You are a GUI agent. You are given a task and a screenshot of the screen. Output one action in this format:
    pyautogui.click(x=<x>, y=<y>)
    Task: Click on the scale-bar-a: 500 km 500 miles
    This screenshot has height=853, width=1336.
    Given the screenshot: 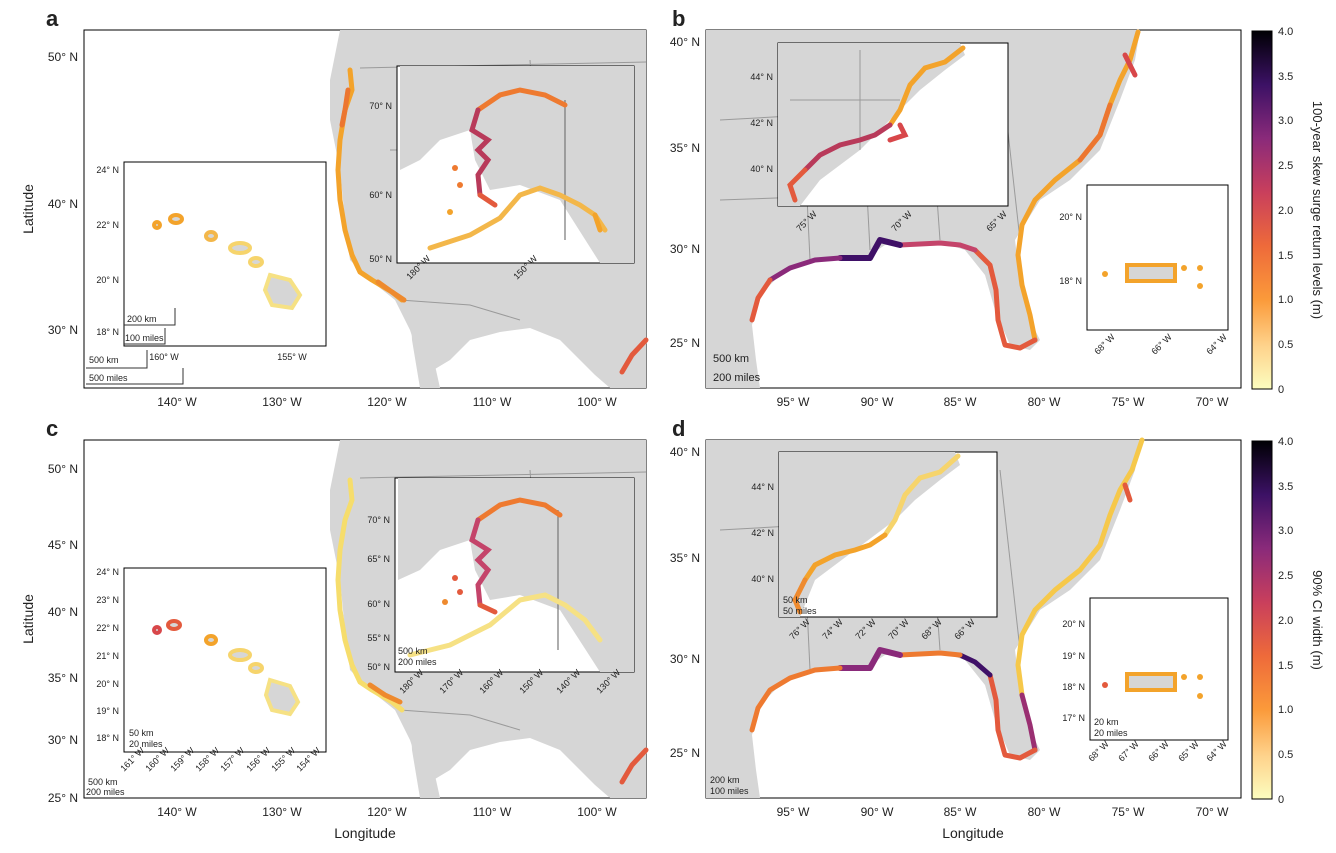 What is the action you would take?
    pyautogui.click(x=135, y=367)
    